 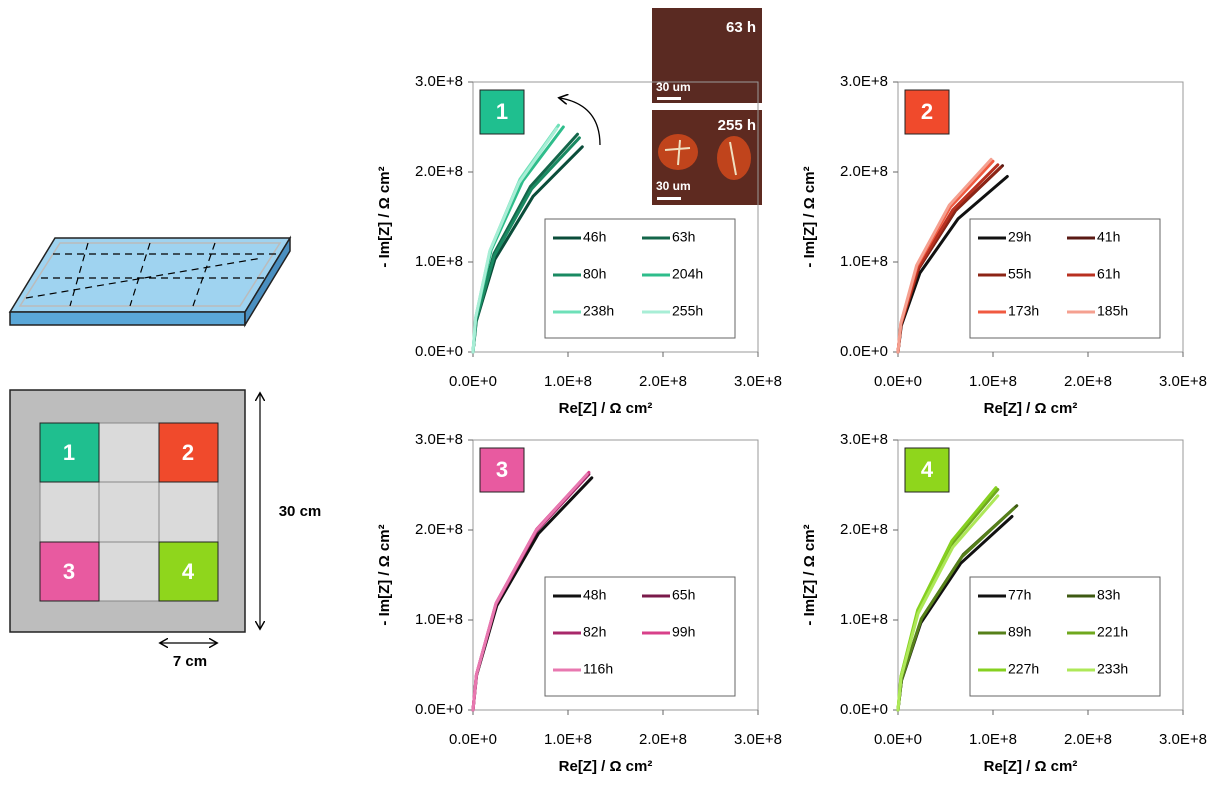 What do you see at coordinates (1019, 274) in the screenshot?
I see `legend-label: 55h` at bounding box center [1019, 274].